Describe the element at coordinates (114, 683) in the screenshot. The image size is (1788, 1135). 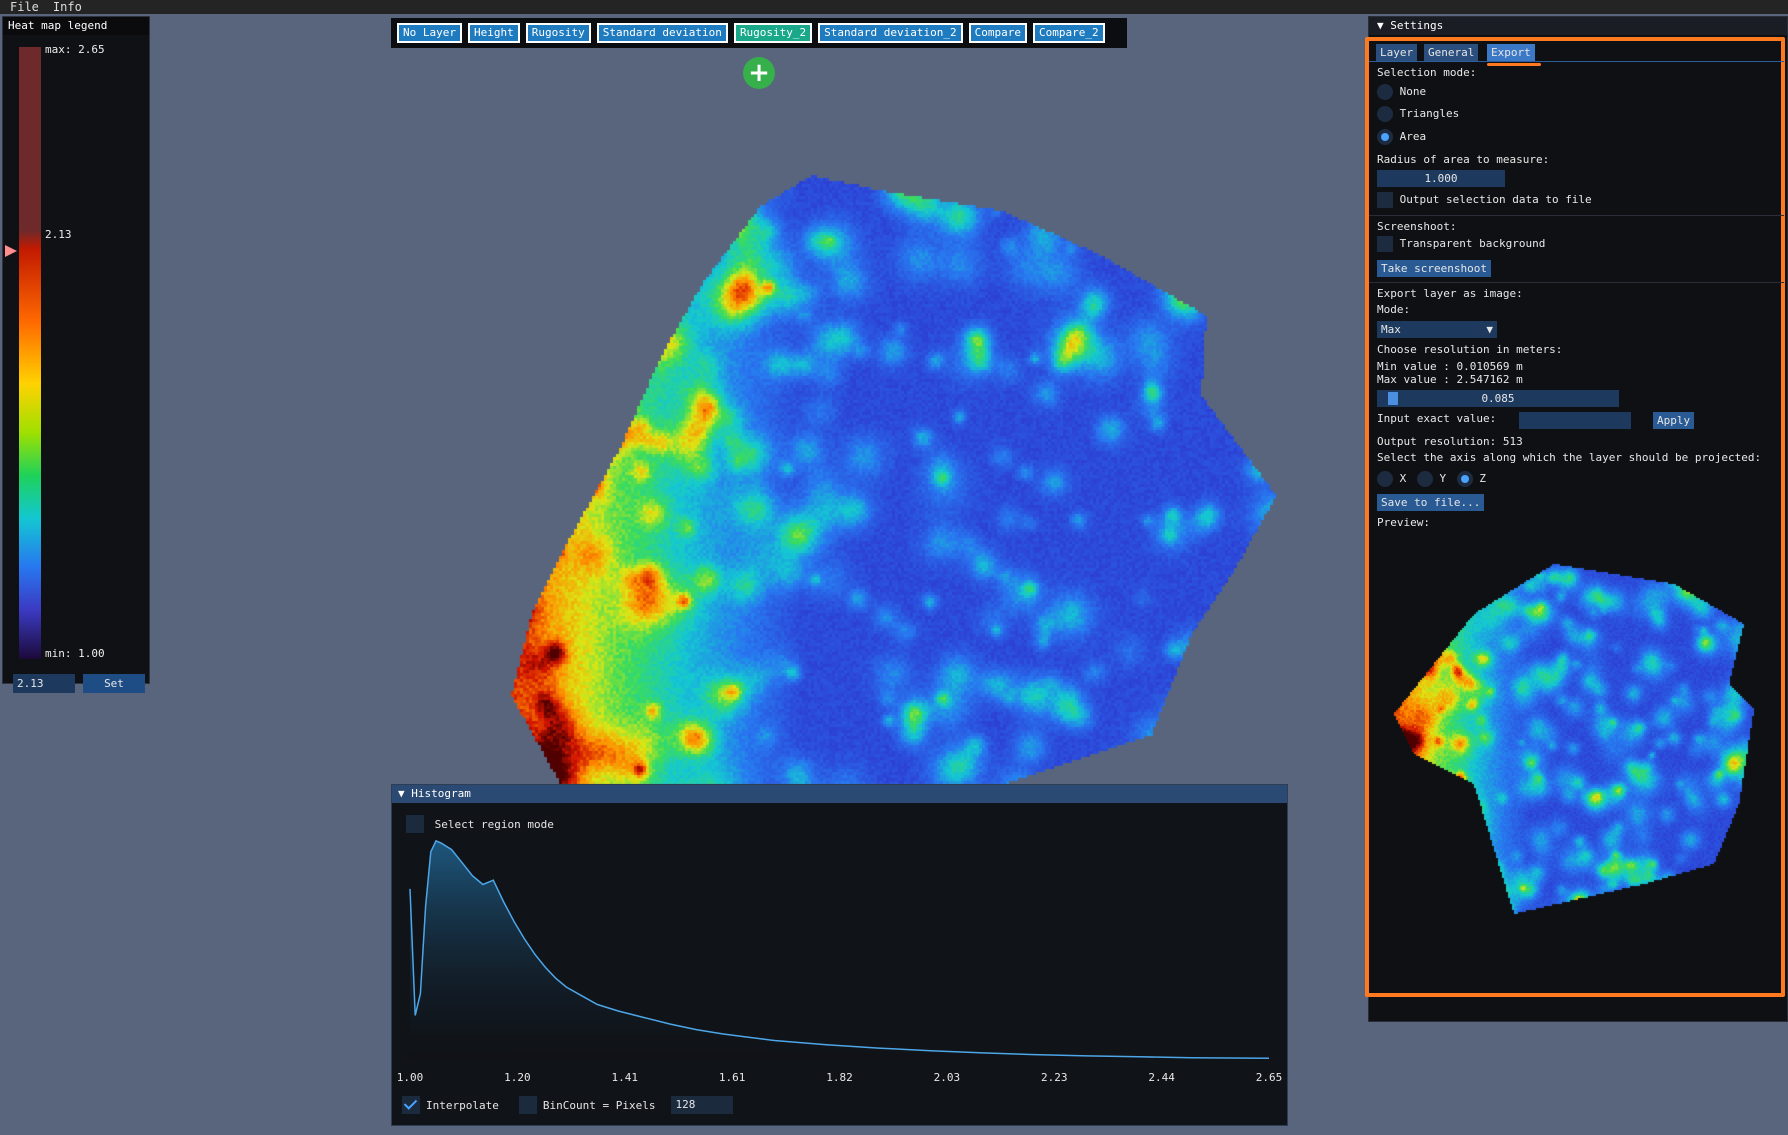
I see `legend-set-button: Set` at that location.